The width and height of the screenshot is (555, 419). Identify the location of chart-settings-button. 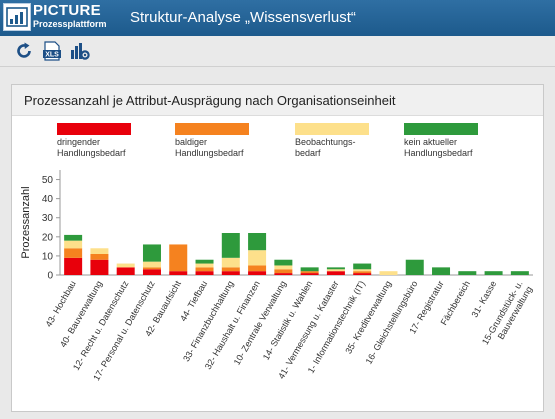
(80, 51).